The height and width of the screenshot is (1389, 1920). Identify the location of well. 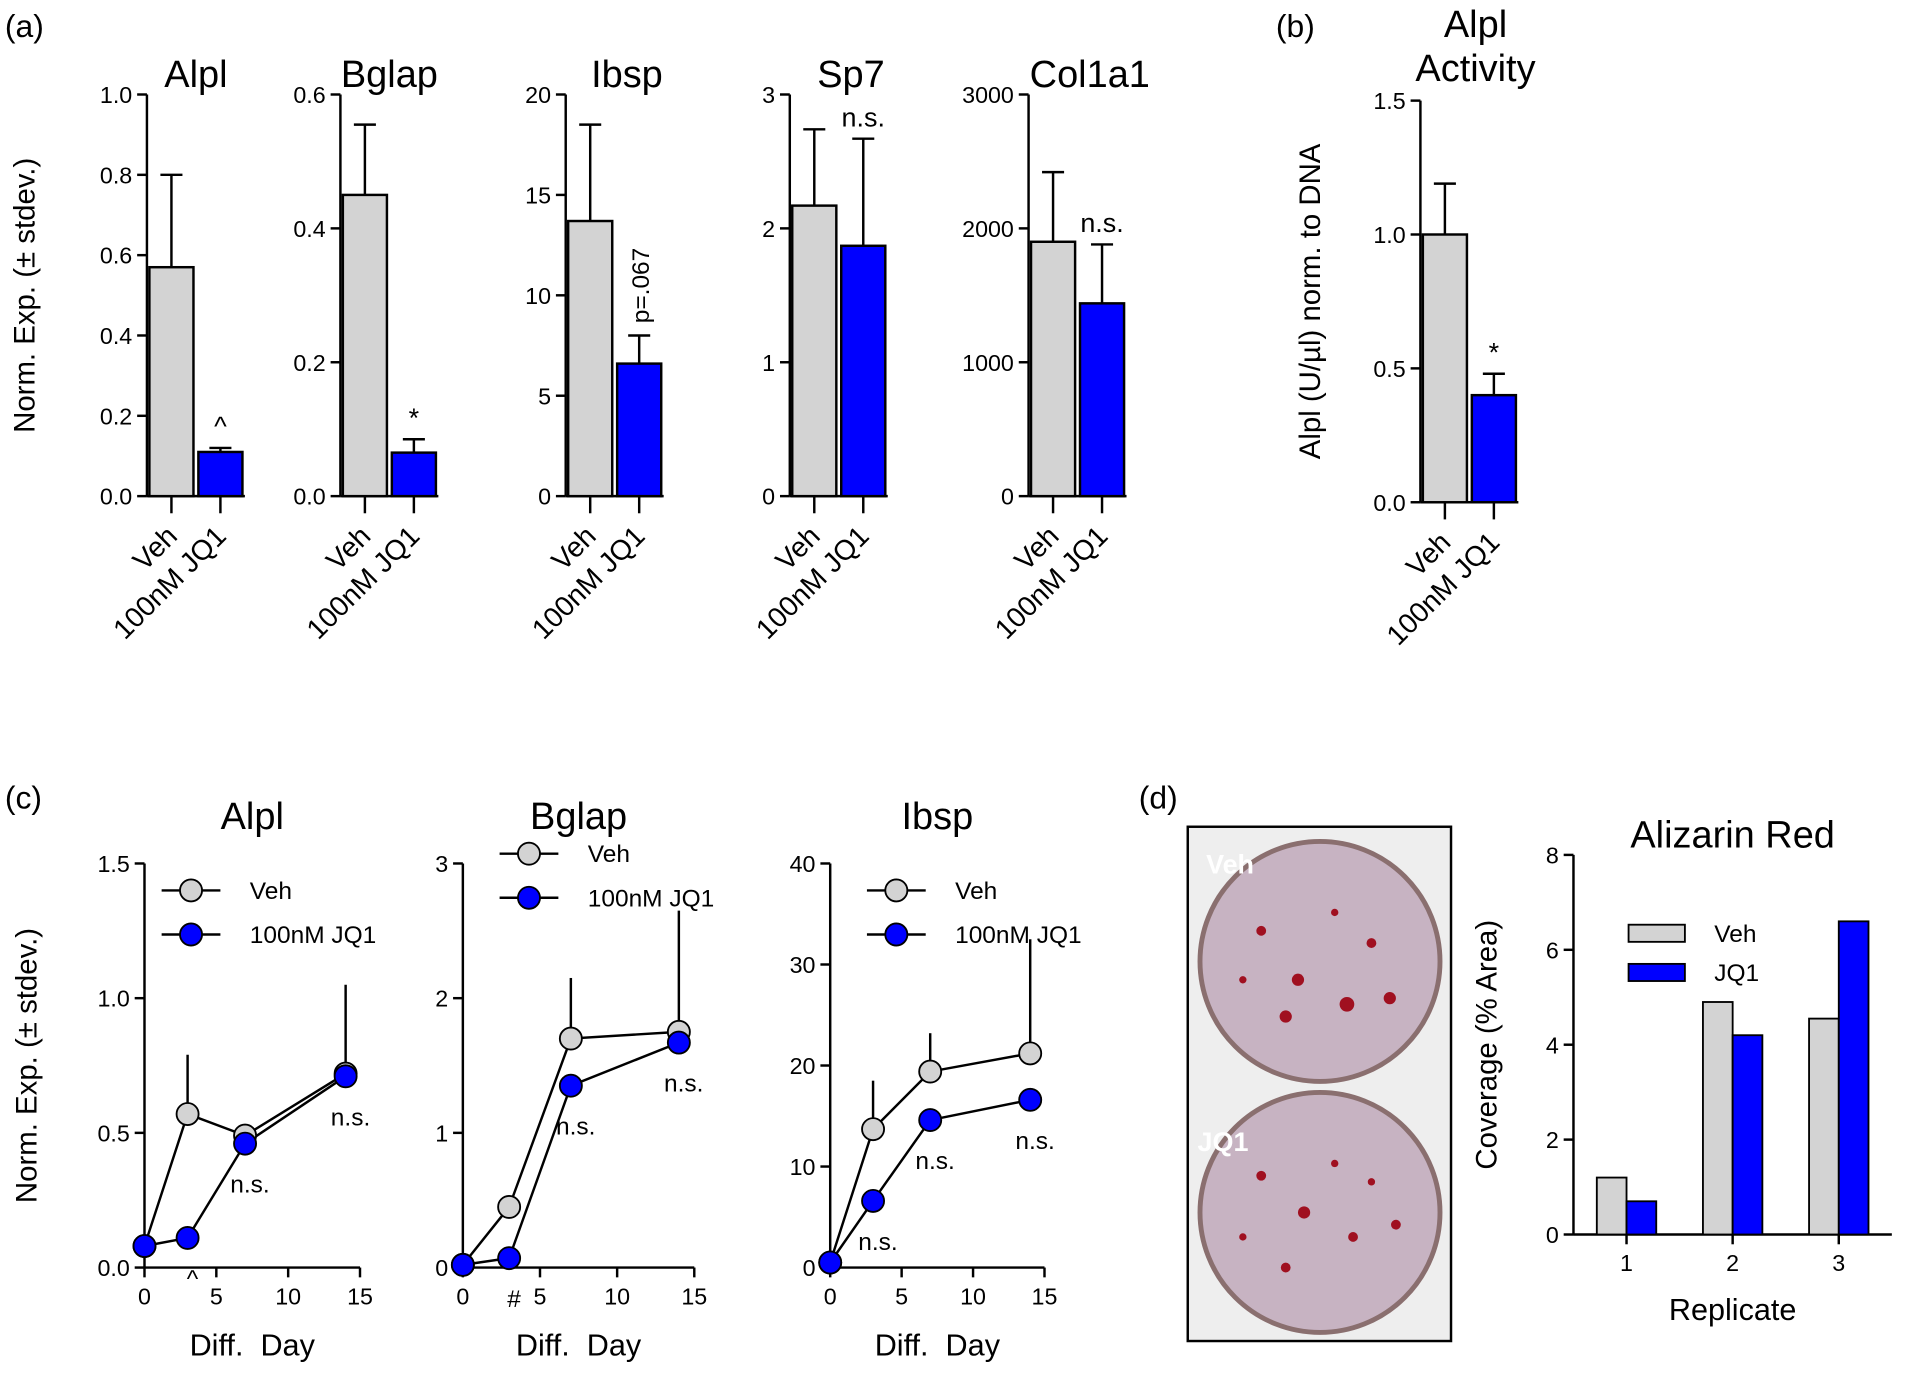
(1320, 961).